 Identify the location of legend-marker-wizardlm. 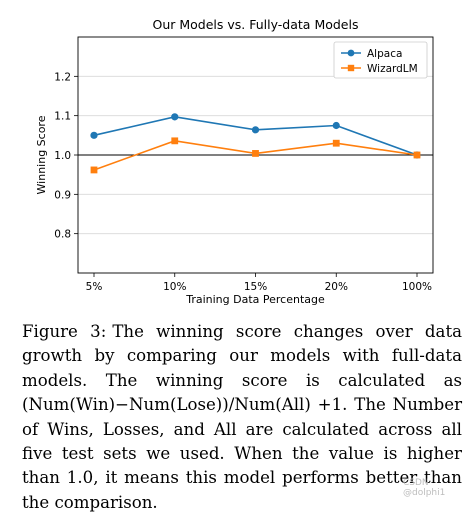
(351, 68).